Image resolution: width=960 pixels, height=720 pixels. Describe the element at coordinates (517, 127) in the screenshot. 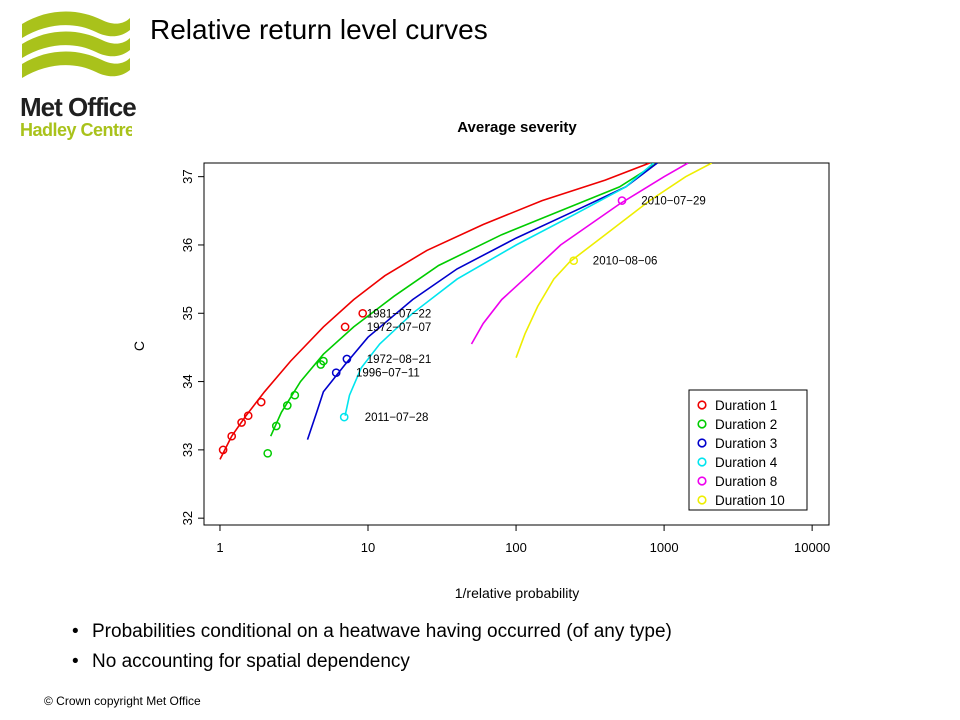

I see `chart-title: Average severity` at that location.